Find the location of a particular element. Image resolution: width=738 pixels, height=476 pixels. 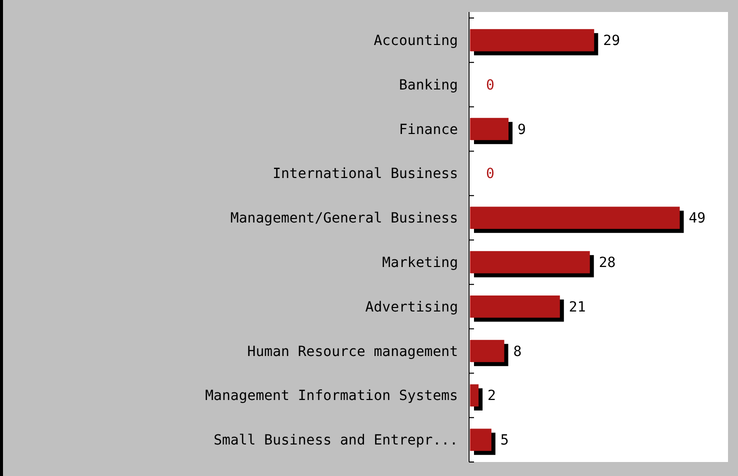

y-tick-label: Banking is located at coordinates (428, 85).